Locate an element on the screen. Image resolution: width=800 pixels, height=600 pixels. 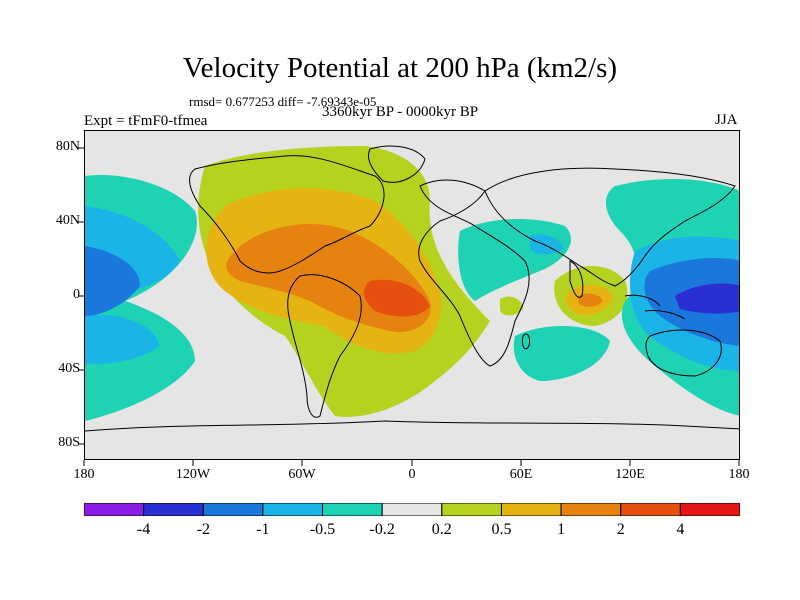
stats-label: rmsd= 0.677253 diff= -7.69343e-05 is located at coordinates (283, 101).